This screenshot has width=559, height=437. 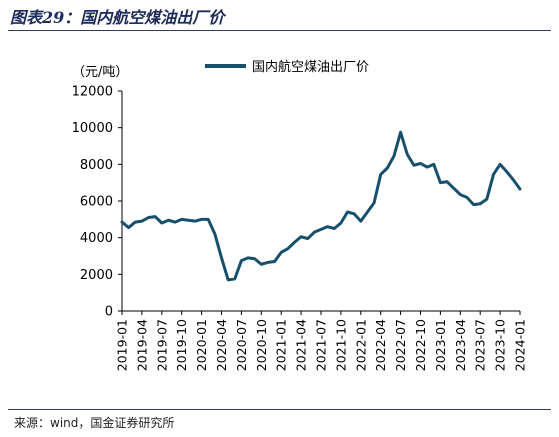 What do you see at coordinates (96, 165) in the screenshot?
I see `y-tick-label: 8000` at bounding box center [96, 165].